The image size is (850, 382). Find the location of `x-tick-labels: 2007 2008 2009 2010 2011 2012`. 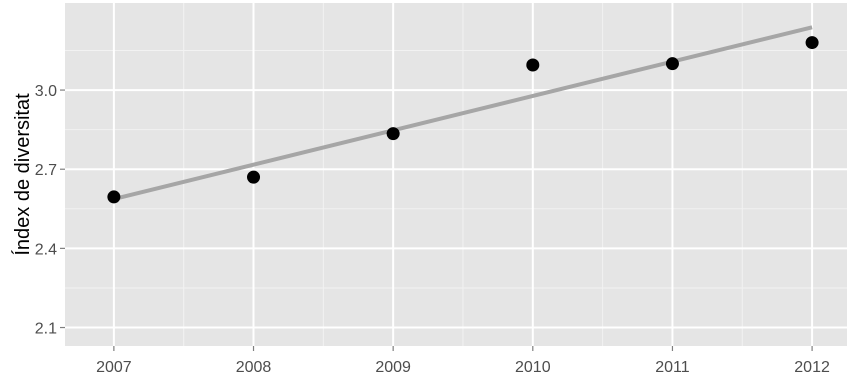

x-tick-labels: 2007 2008 2009 2010 2011 2012 is located at coordinates (463, 367).